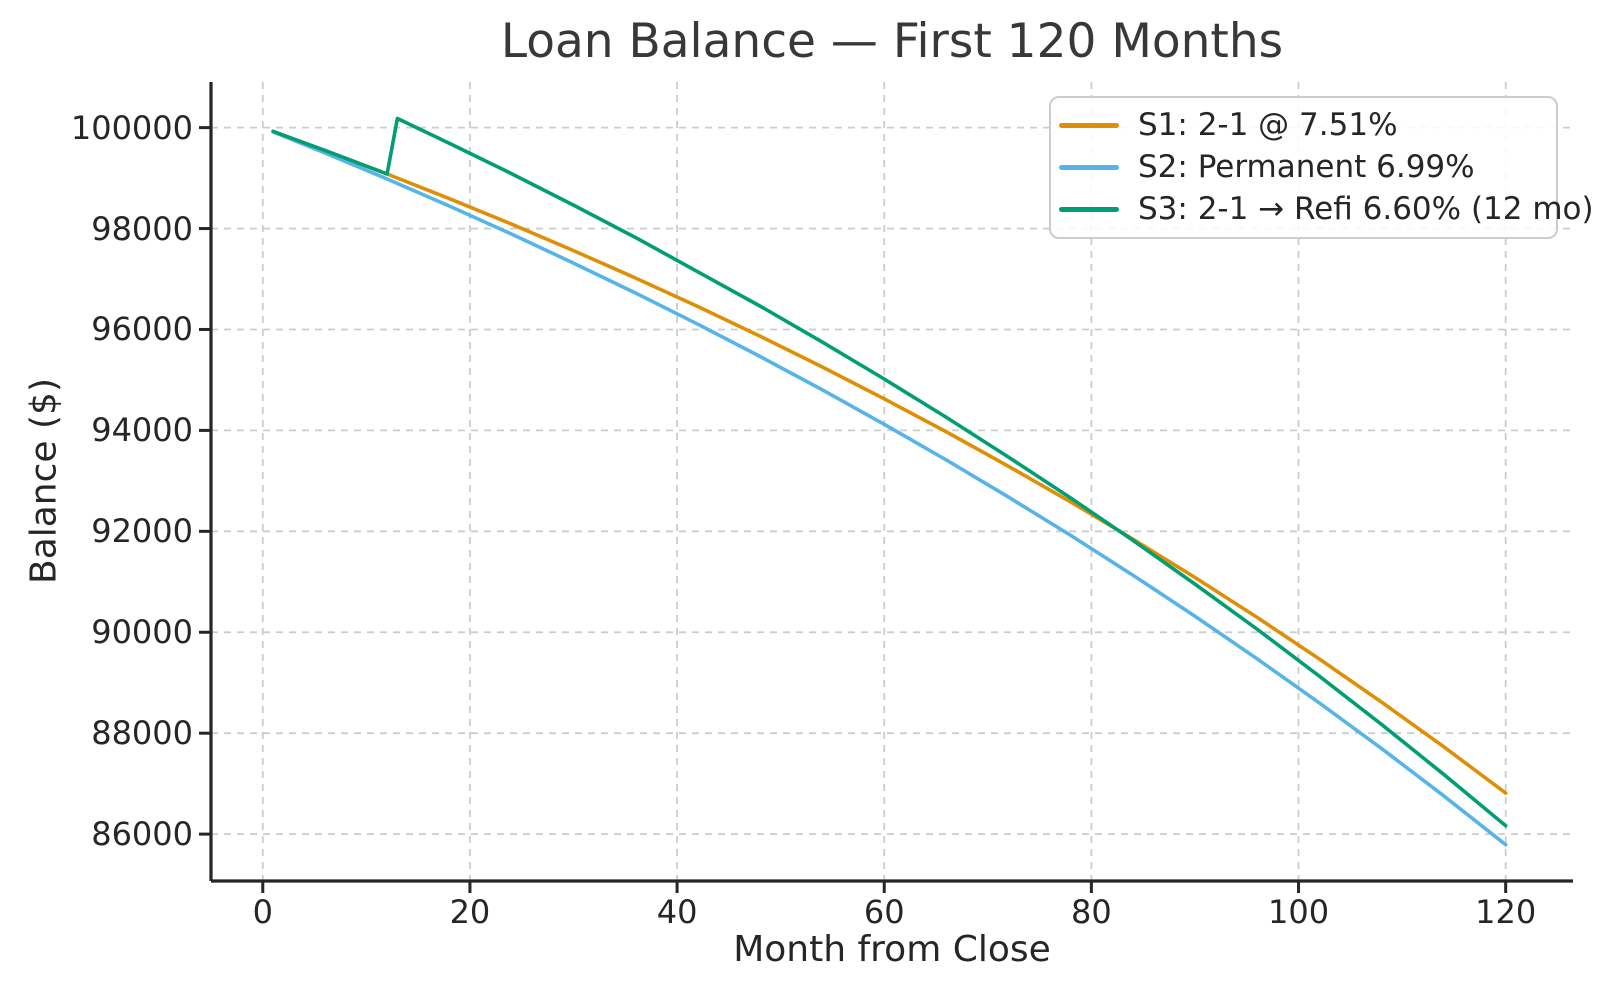 The image size is (1600, 1000). I want to click on legend-label-s3: S3: 2-1 → Refi 6.60% (12 mo), so click(1366, 209).